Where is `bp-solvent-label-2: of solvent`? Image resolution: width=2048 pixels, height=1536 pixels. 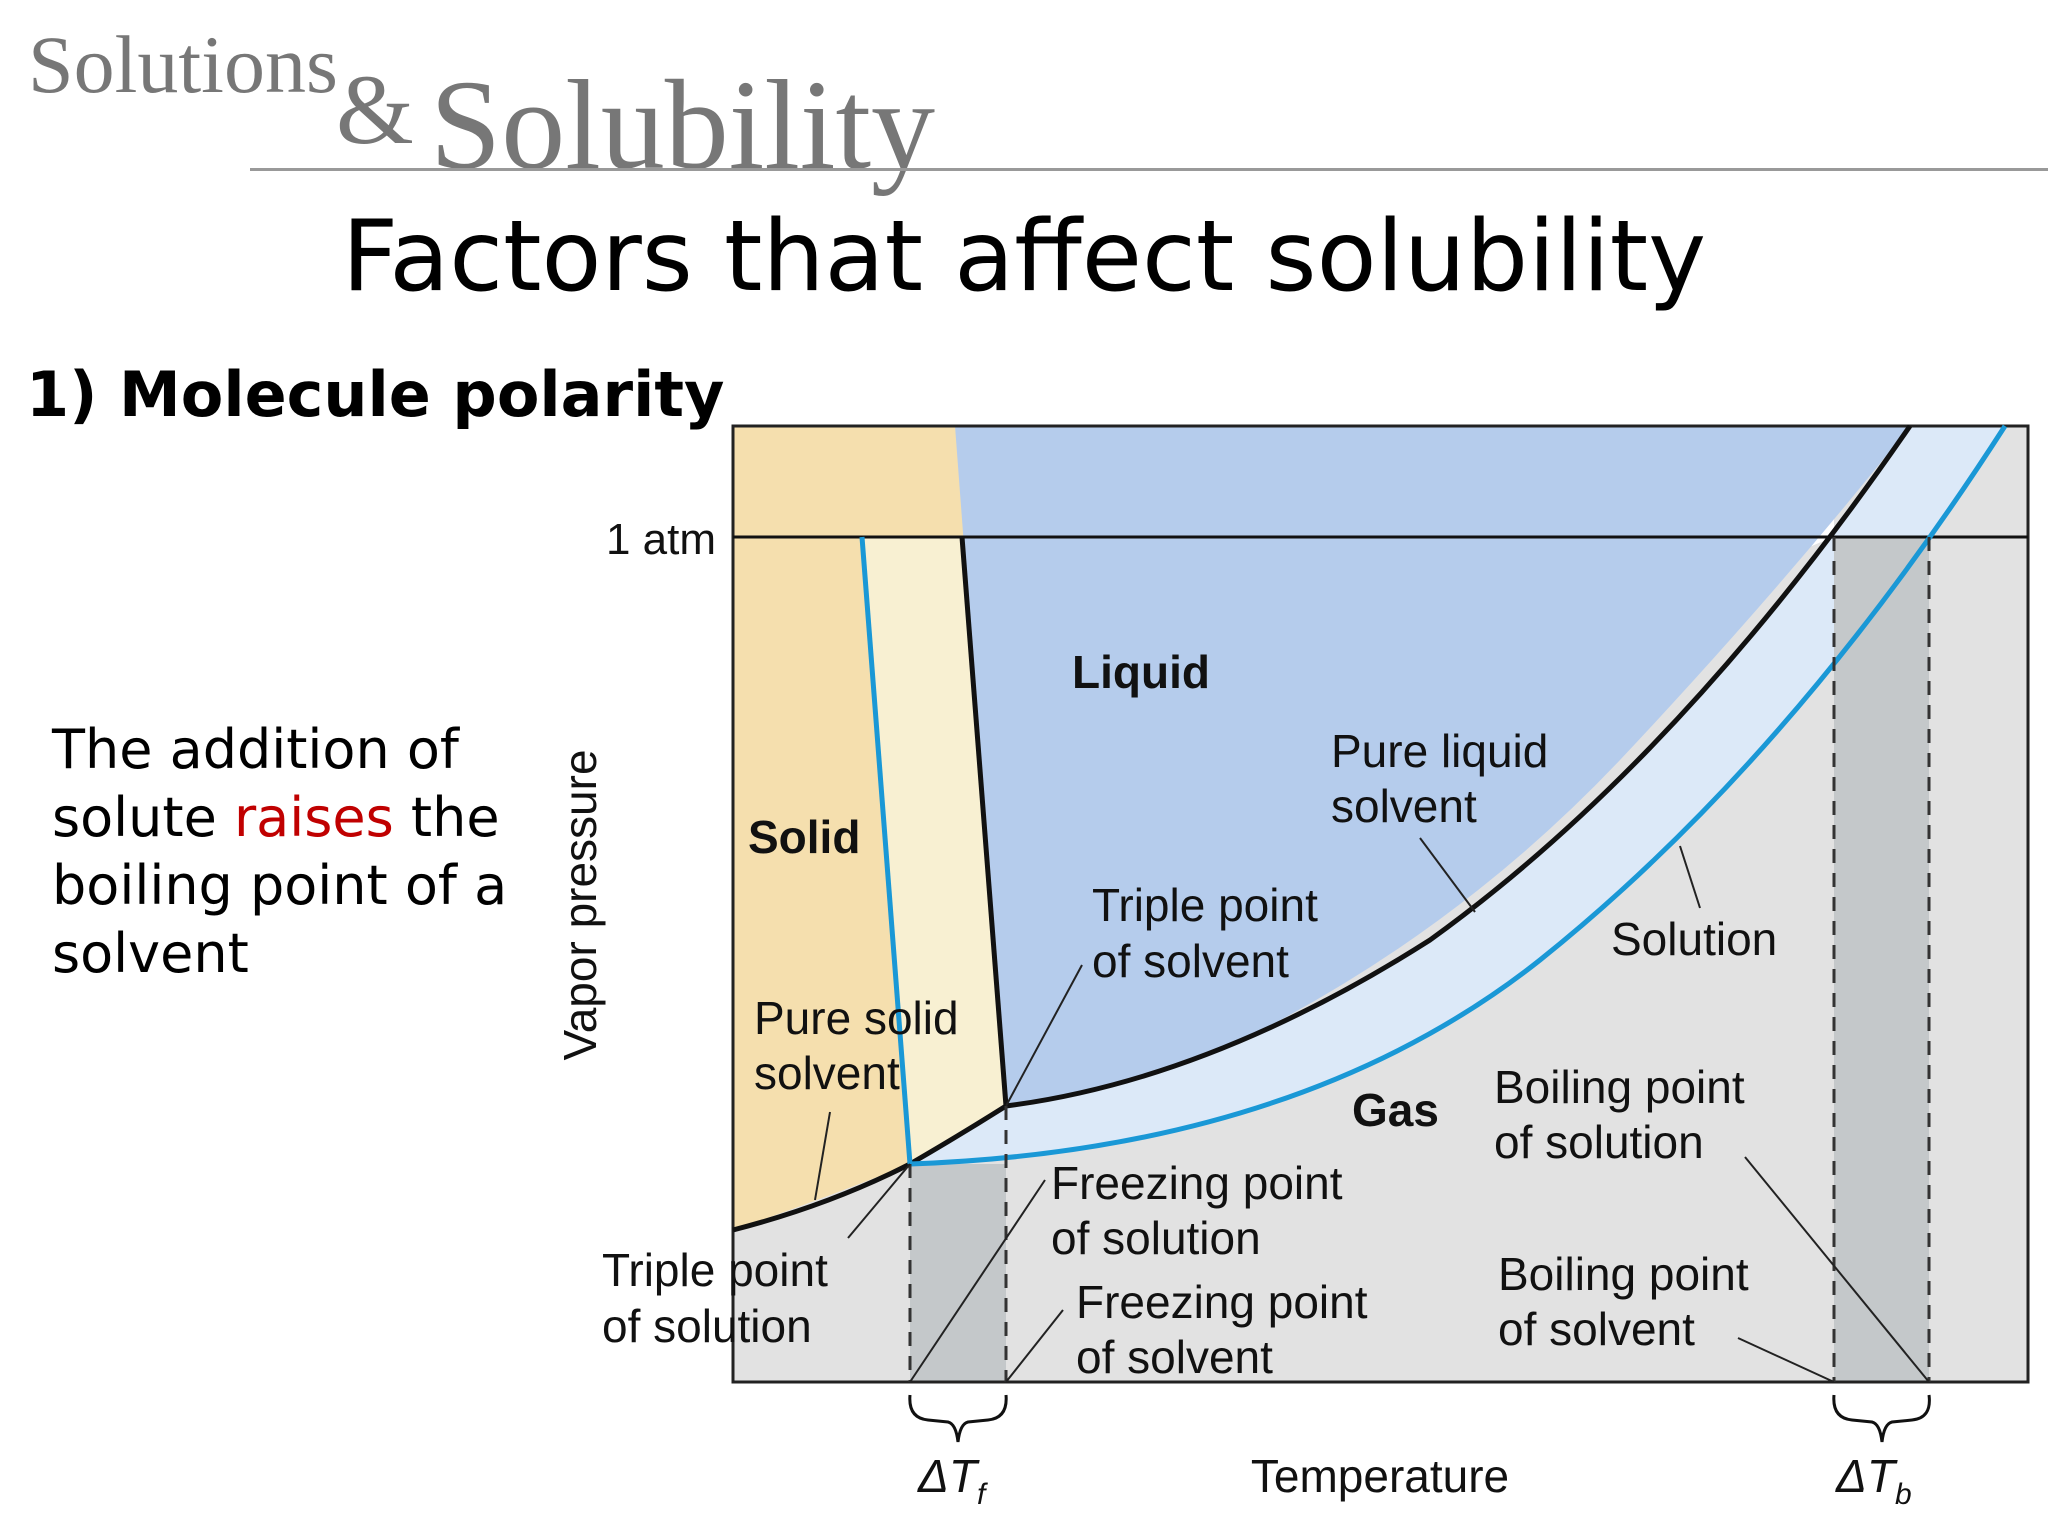 bp-solvent-label-2: of solvent is located at coordinates (1596, 1329).